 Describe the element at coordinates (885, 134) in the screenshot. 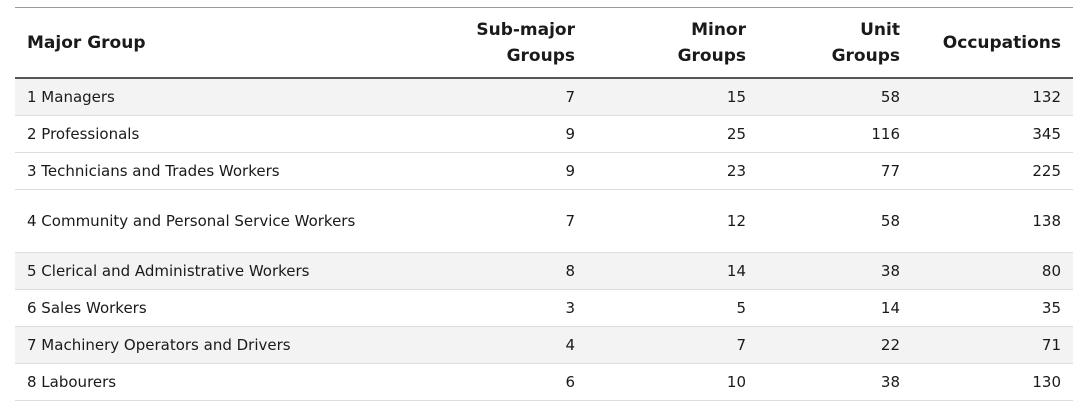

I see `cell-unit-groups: 116` at that location.